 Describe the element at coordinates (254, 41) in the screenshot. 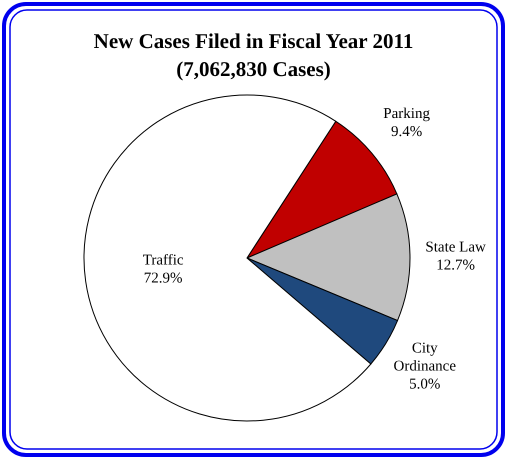

I see `chart-title: New Cases Filed in Fiscal Year 2011` at that location.